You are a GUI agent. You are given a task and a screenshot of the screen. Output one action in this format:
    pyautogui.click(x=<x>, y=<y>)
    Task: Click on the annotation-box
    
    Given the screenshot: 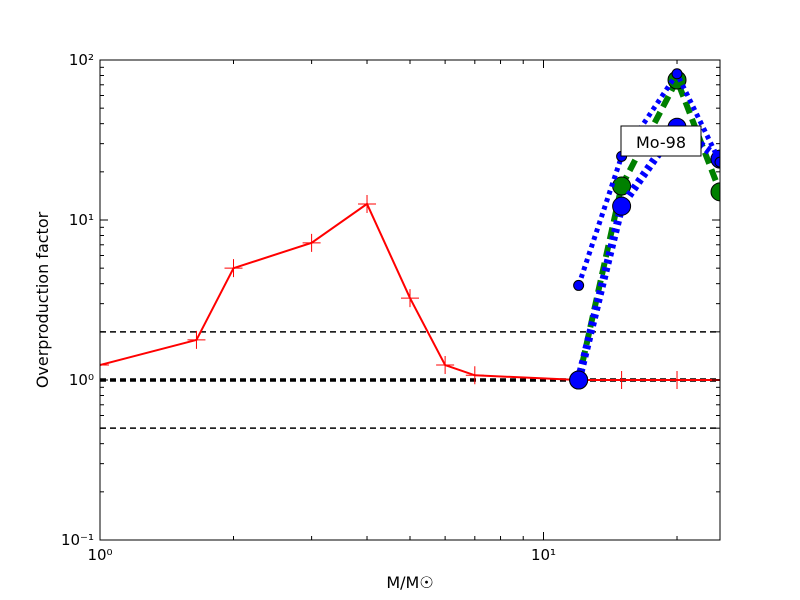 What is the action you would take?
    pyautogui.click(x=661, y=141)
    